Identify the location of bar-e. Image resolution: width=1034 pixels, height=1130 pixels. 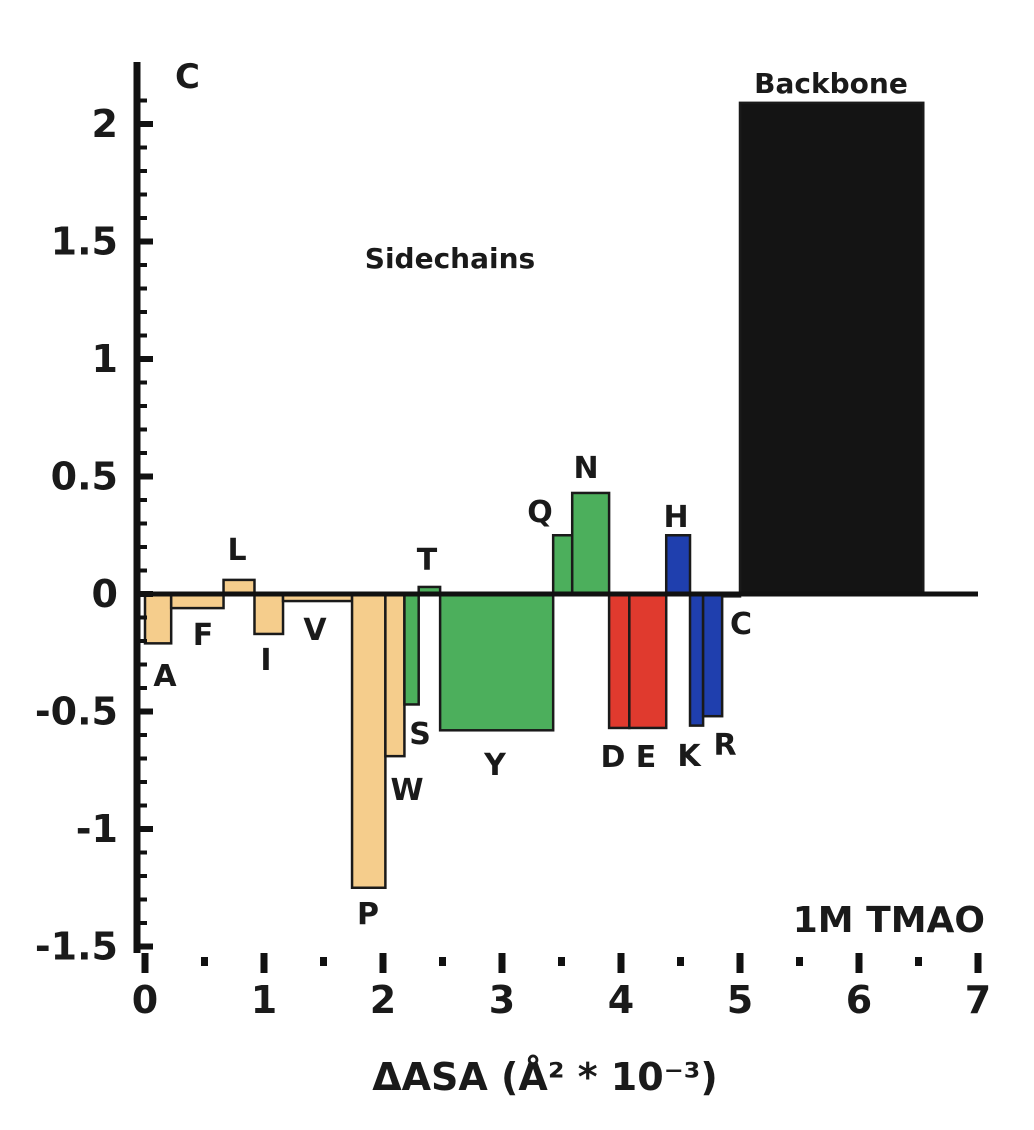
(648, 661).